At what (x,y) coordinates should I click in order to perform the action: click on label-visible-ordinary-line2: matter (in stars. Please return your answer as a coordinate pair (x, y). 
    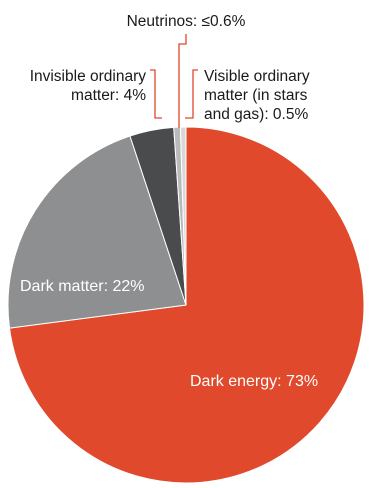
    Looking at the image, I should click on (256, 95).